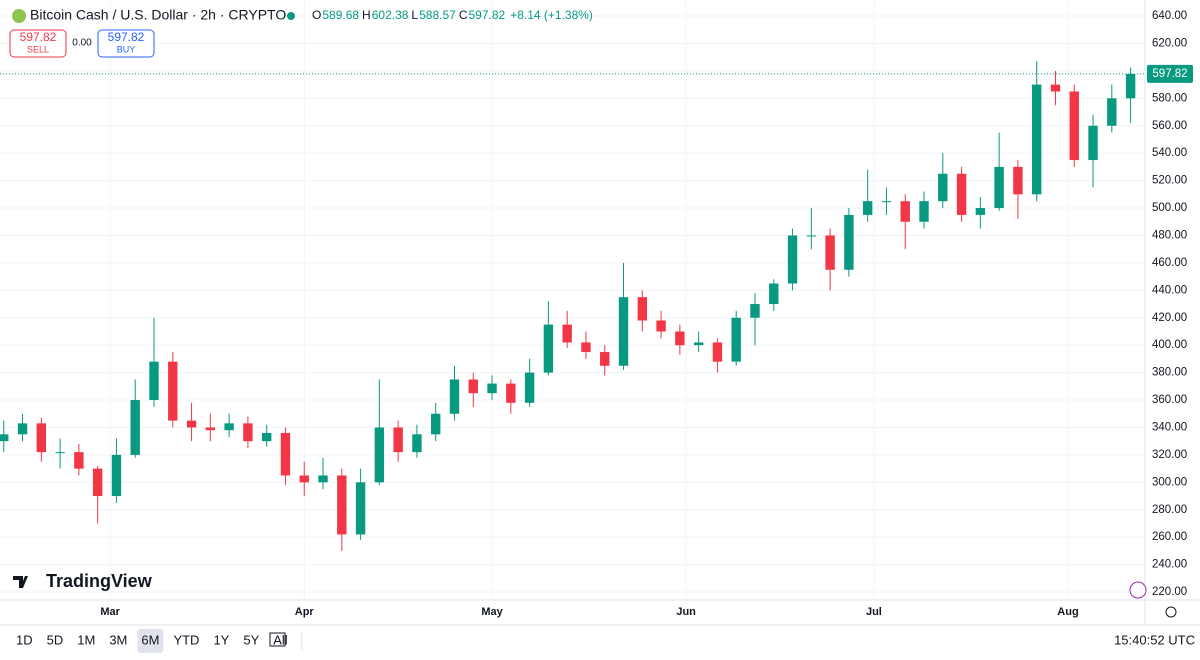  What do you see at coordinates (1169, 290) in the screenshot?
I see `y-tick-label: 440.00` at bounding box center [1169, 290].